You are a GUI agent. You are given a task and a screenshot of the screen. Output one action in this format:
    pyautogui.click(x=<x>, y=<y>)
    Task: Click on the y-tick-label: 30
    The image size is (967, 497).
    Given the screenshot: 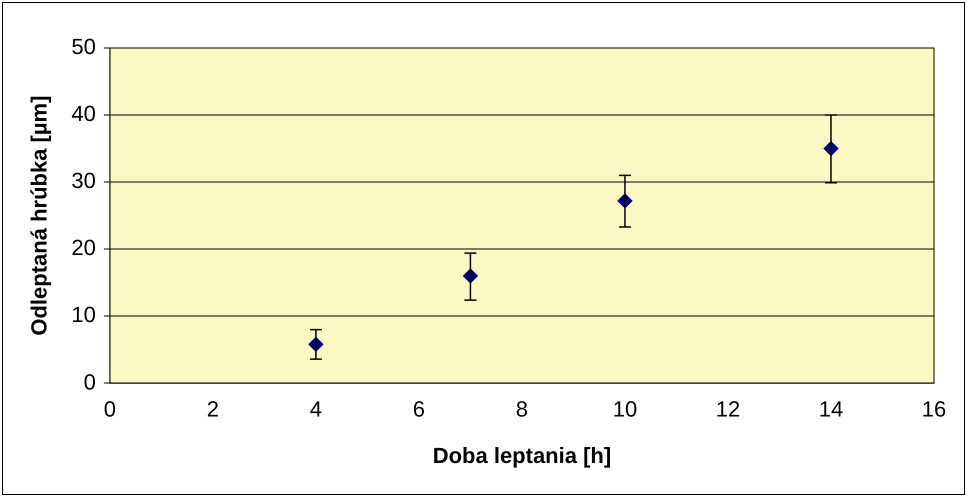 What is the action you would take?
    pyautogui.click(x=83, y=181)
    